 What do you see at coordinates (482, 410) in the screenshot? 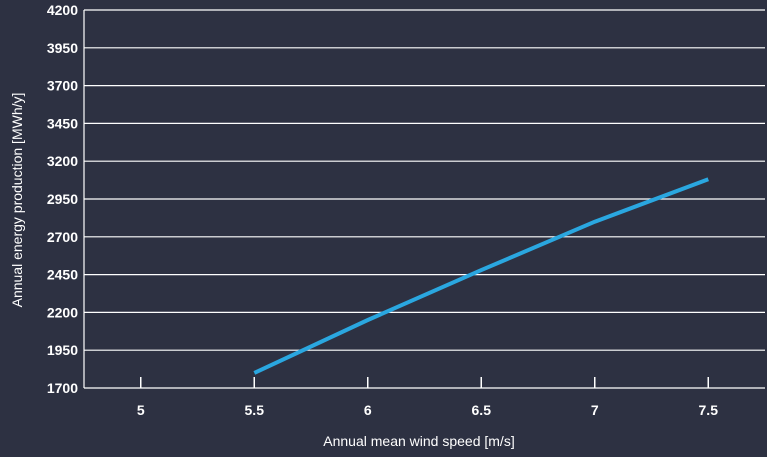
I see `x-tick-label: 6.5` at bounding box center [482, 410].